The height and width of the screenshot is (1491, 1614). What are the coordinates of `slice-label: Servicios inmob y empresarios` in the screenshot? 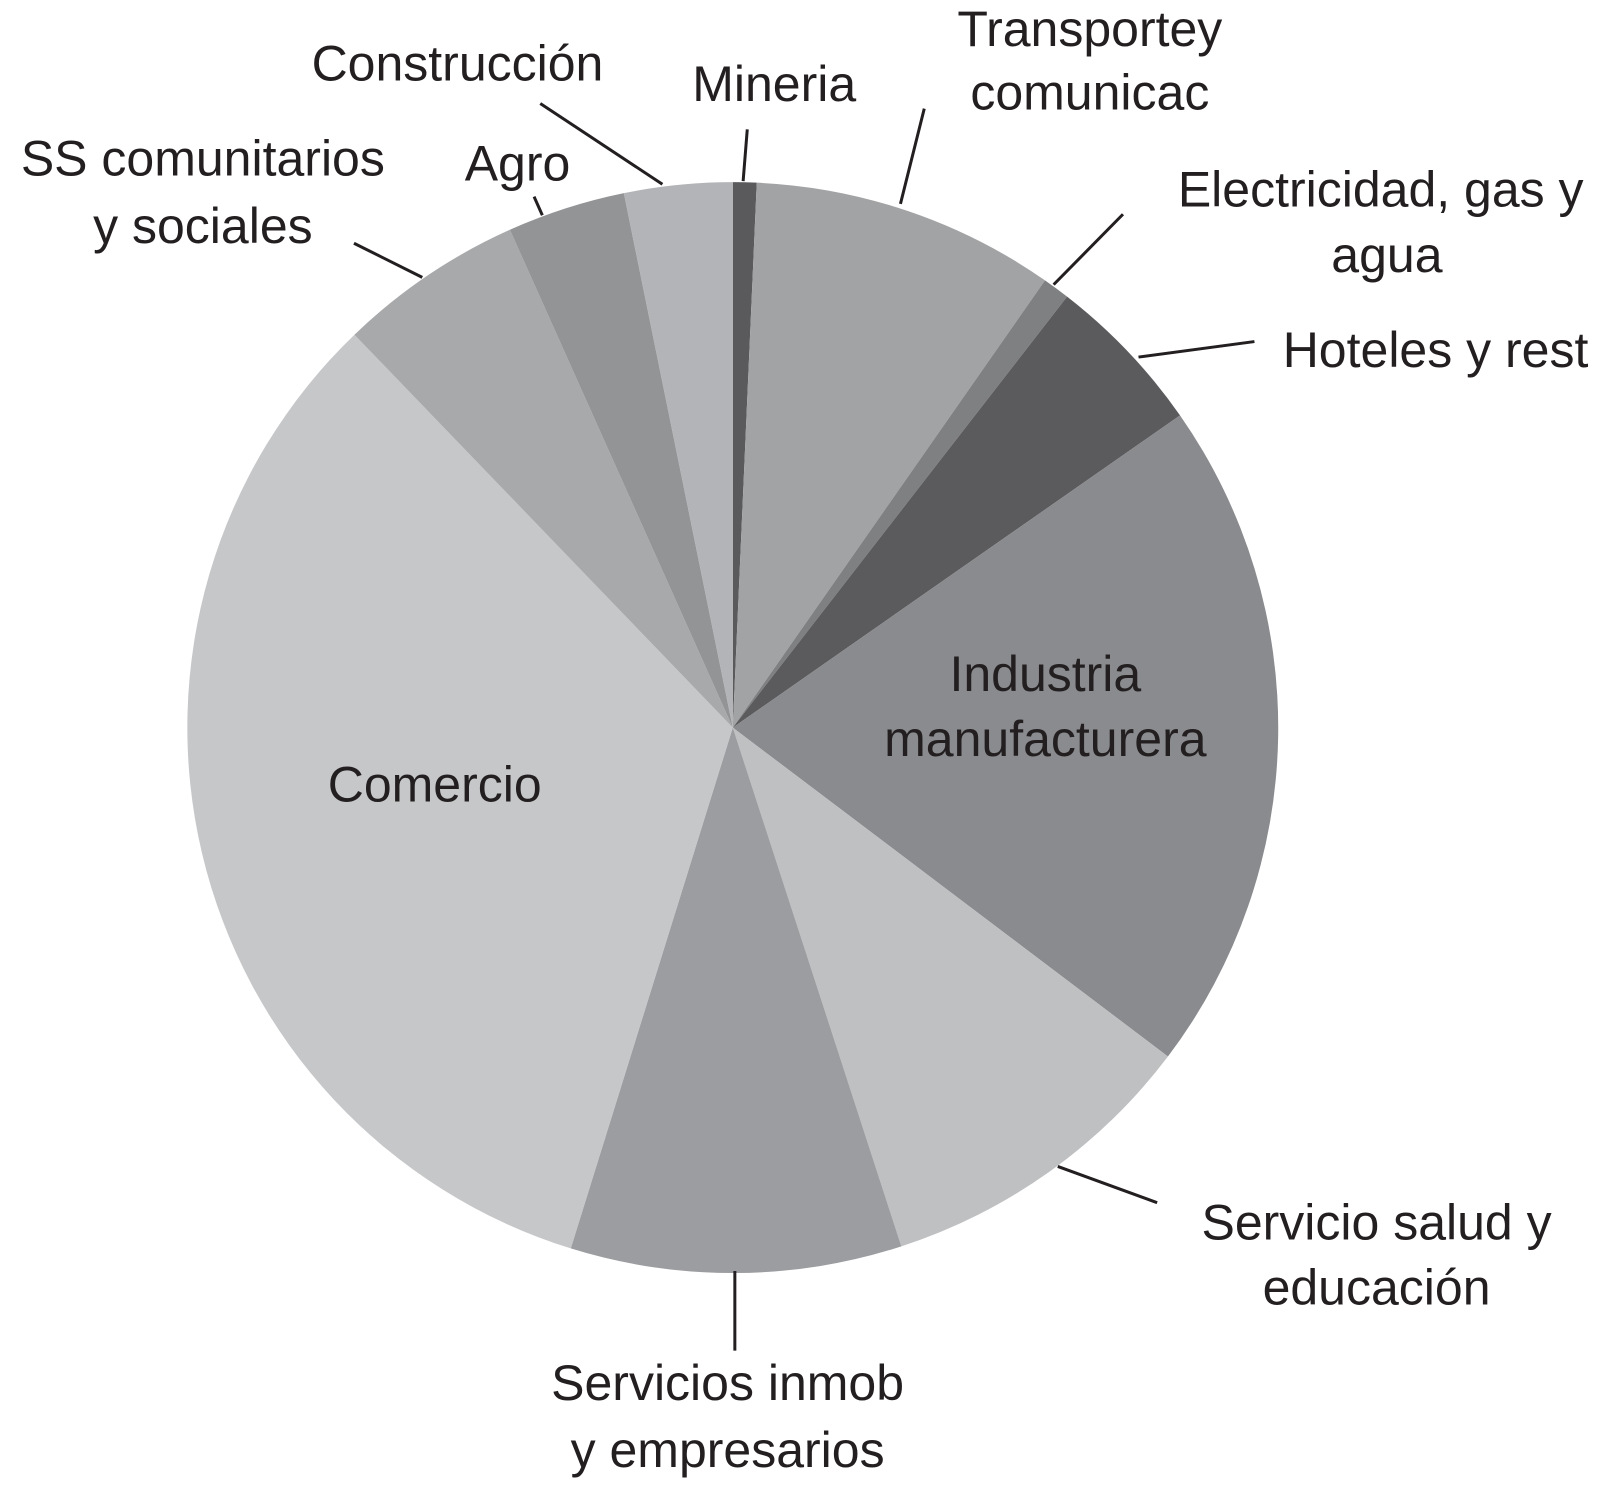 It's located at (727, 1416).